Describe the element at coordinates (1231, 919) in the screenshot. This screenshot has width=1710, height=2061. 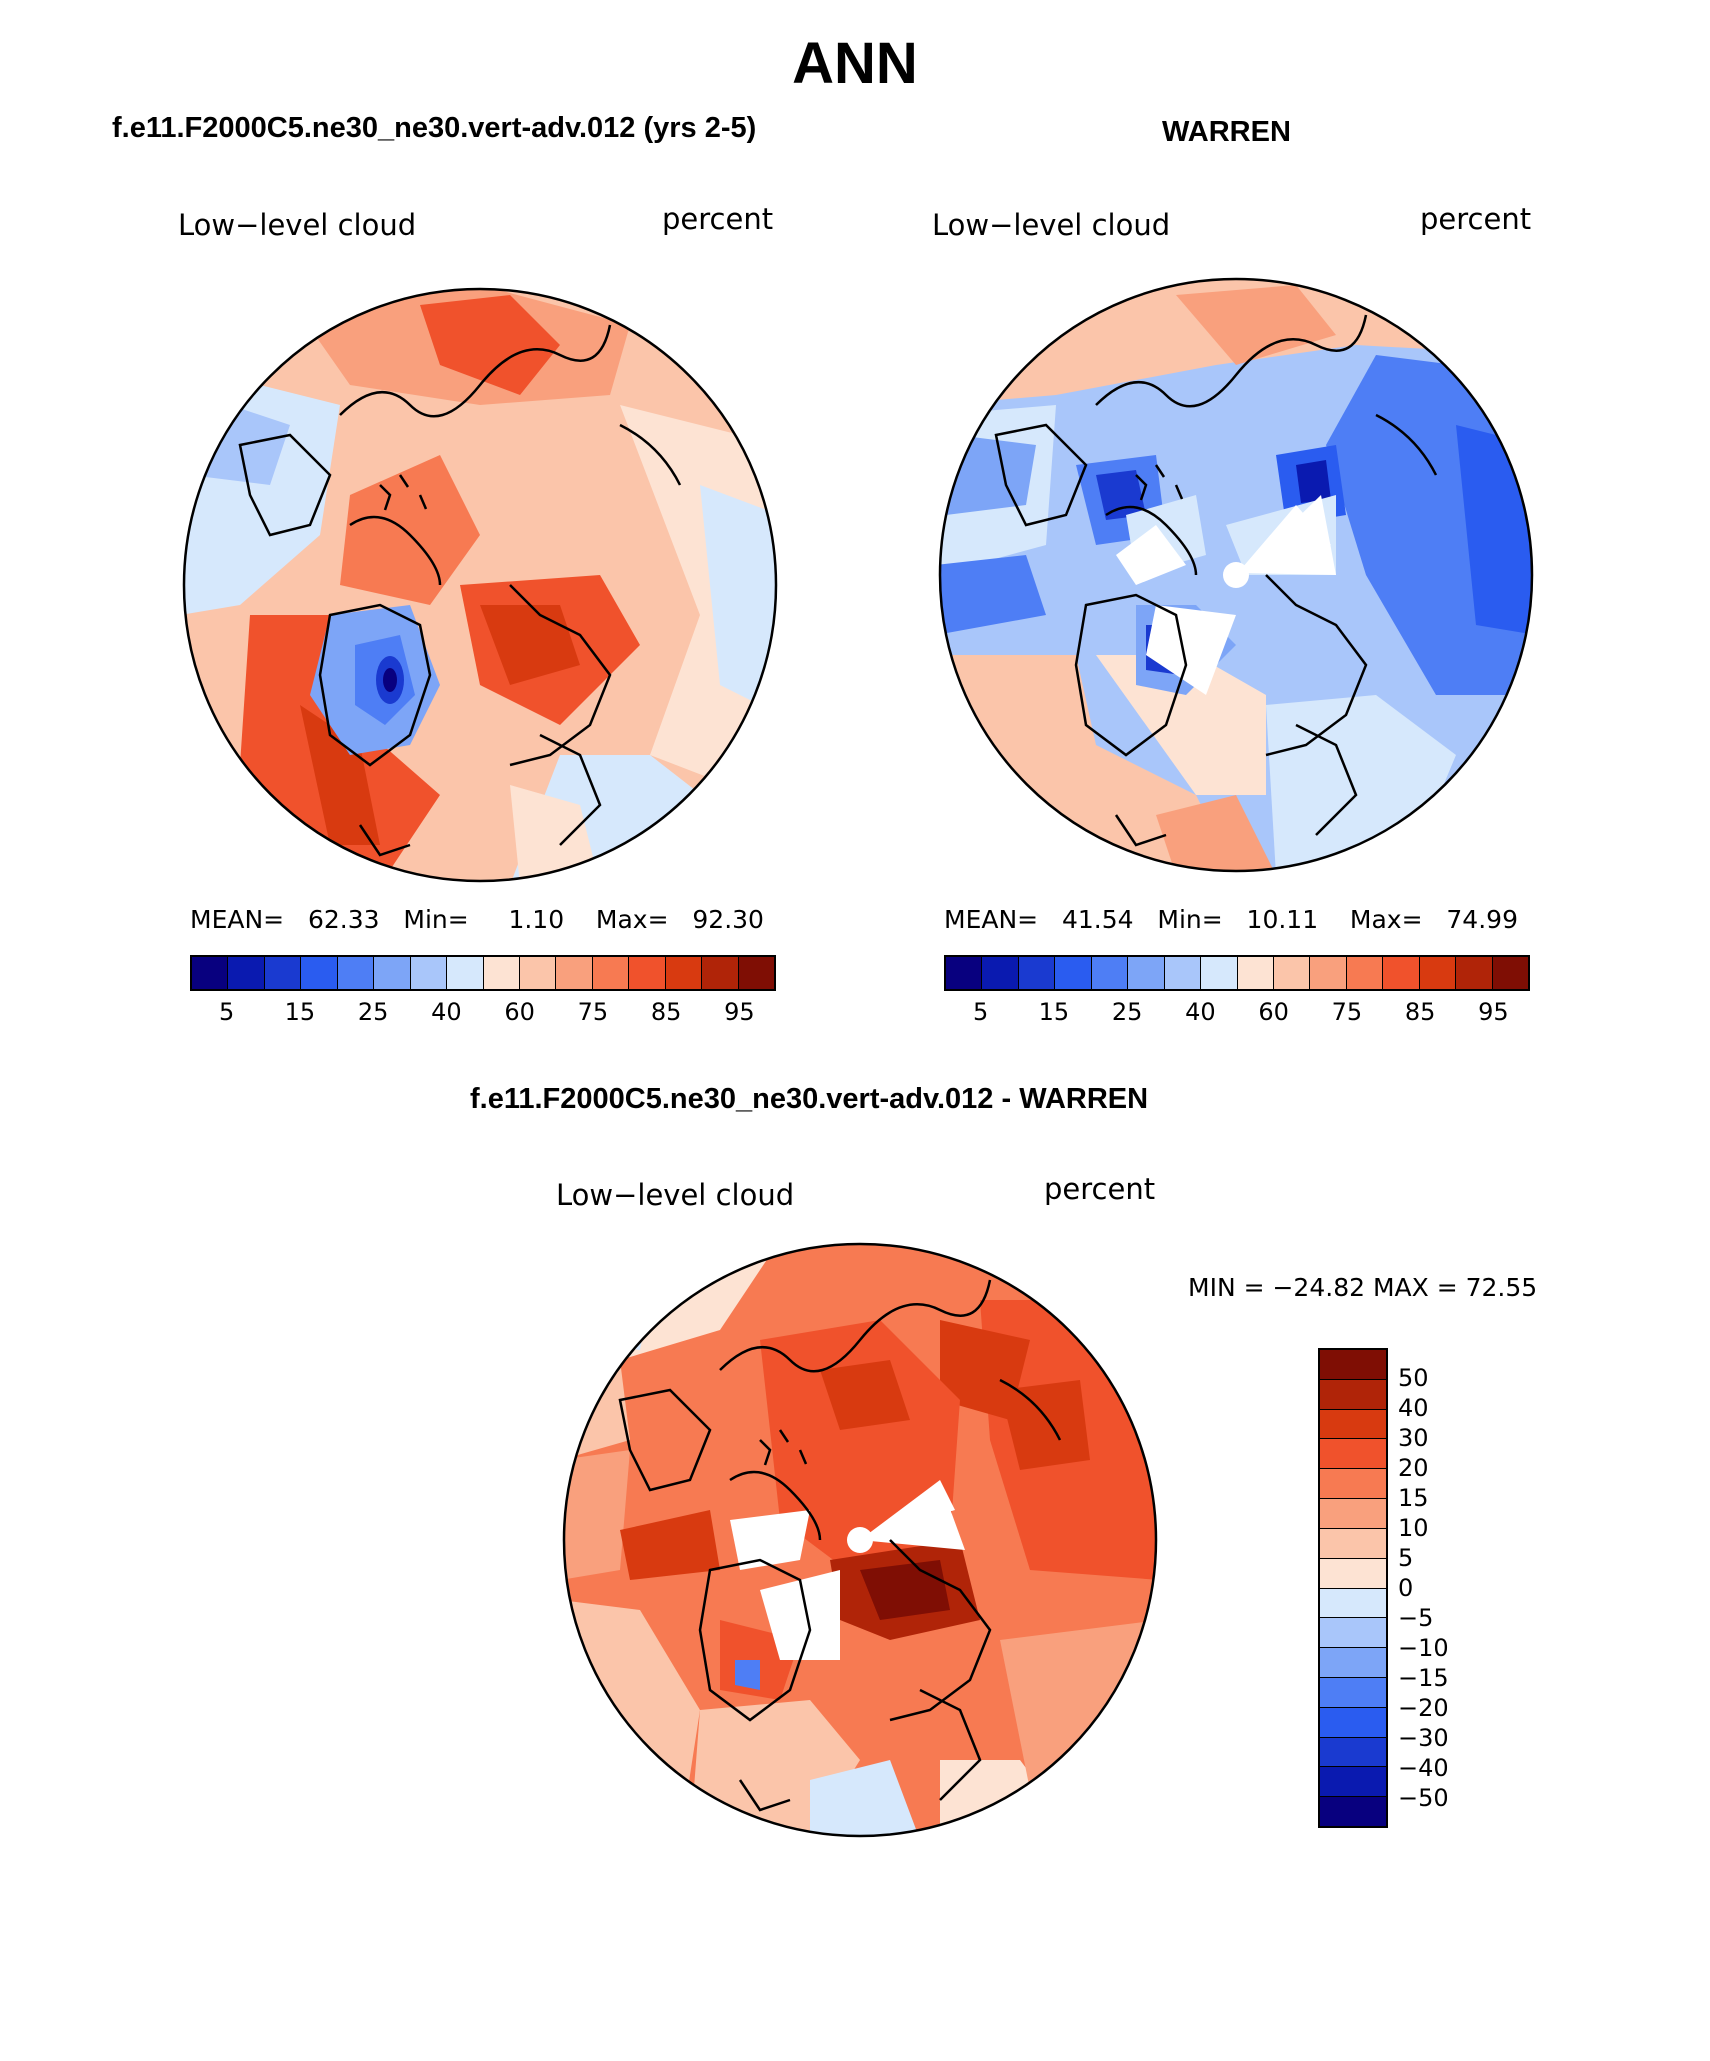
I see `panel-obs-stats: MEAN= 41.54 Min= 10.11 Max= 74.99` at that location.